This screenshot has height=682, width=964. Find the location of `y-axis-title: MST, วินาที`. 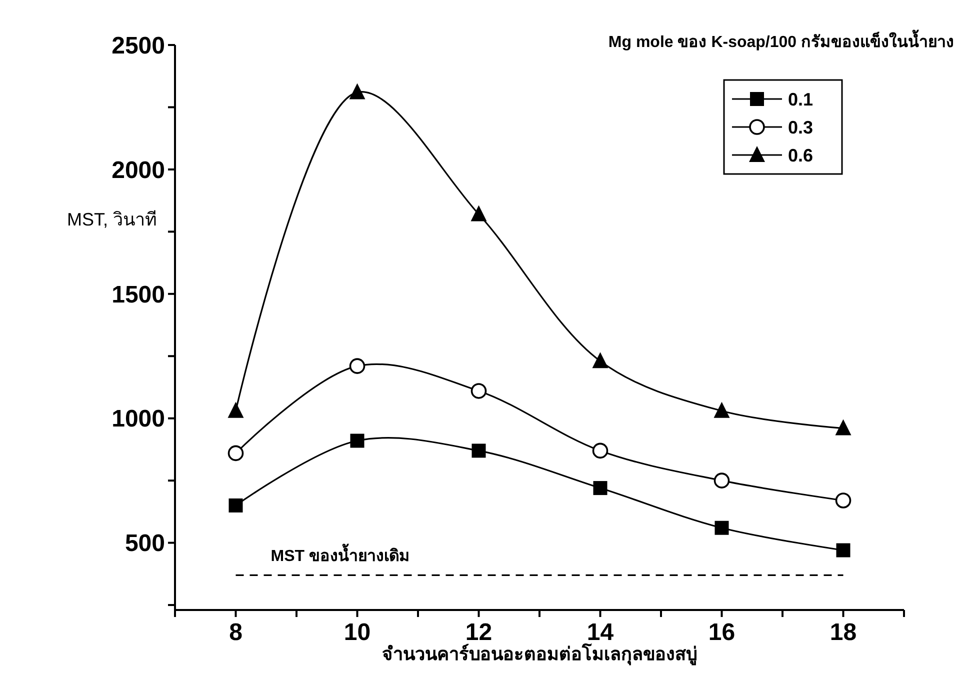

y-axis-title: MST, วินาที is located at coordinates (111, 220).